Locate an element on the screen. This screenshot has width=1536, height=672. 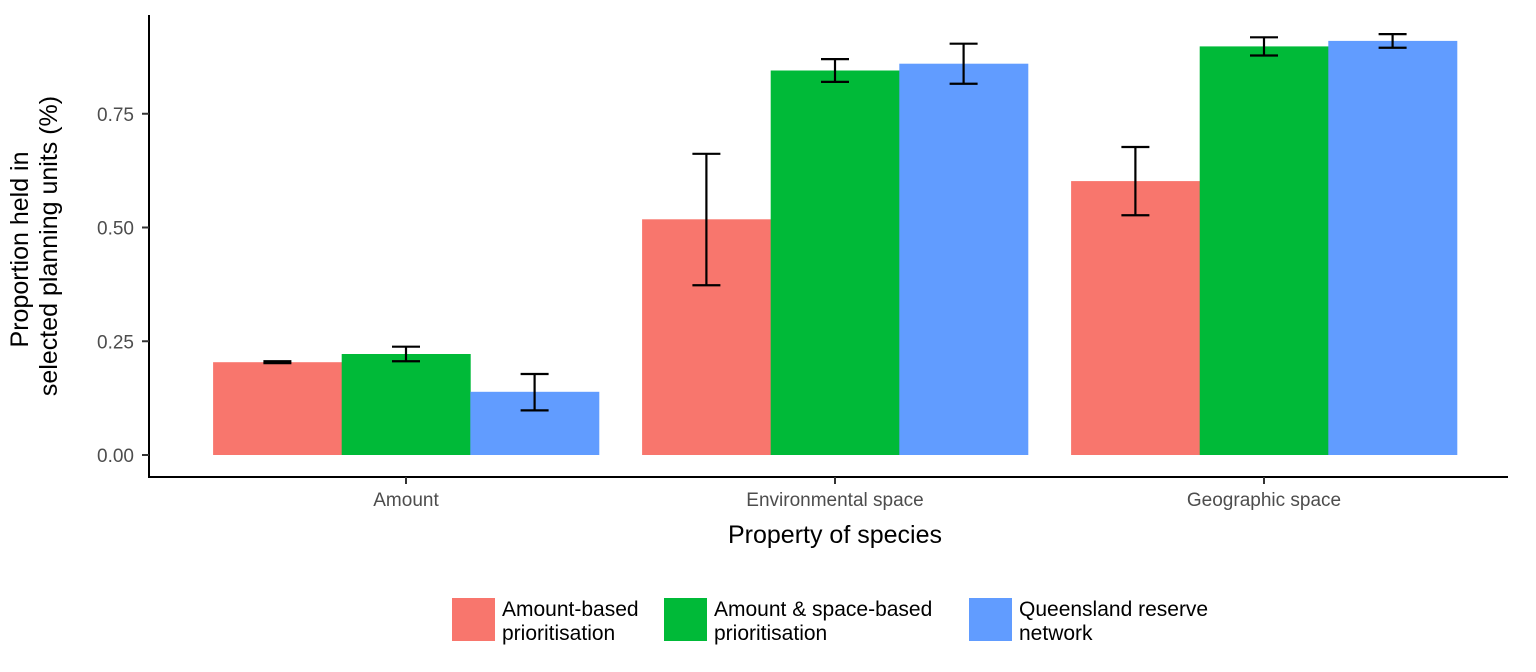
x-axis-title: Property of species is located at coordinates (835, 535).